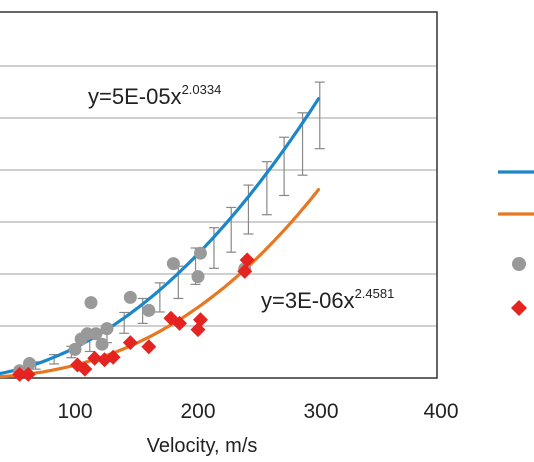 This screenshot has width=534, height=462. Describe the element at coordinates (320, 411) in the screenshot. I see `x-tick-label: 300` at that location.